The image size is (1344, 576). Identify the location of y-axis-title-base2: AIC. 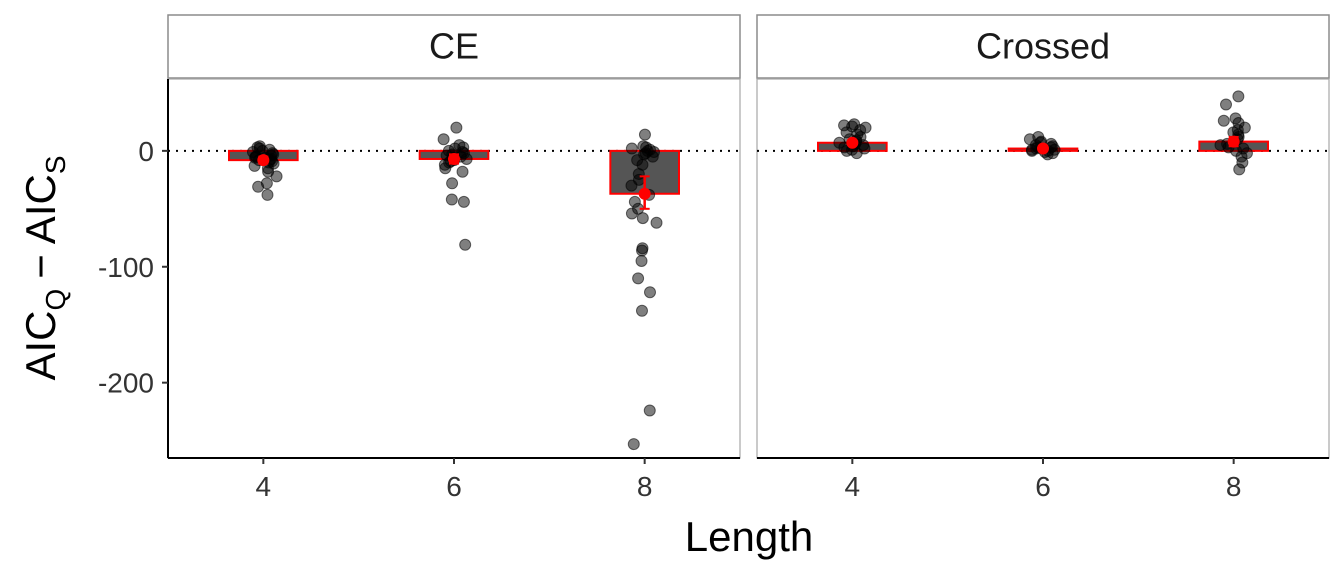
(40, 209).